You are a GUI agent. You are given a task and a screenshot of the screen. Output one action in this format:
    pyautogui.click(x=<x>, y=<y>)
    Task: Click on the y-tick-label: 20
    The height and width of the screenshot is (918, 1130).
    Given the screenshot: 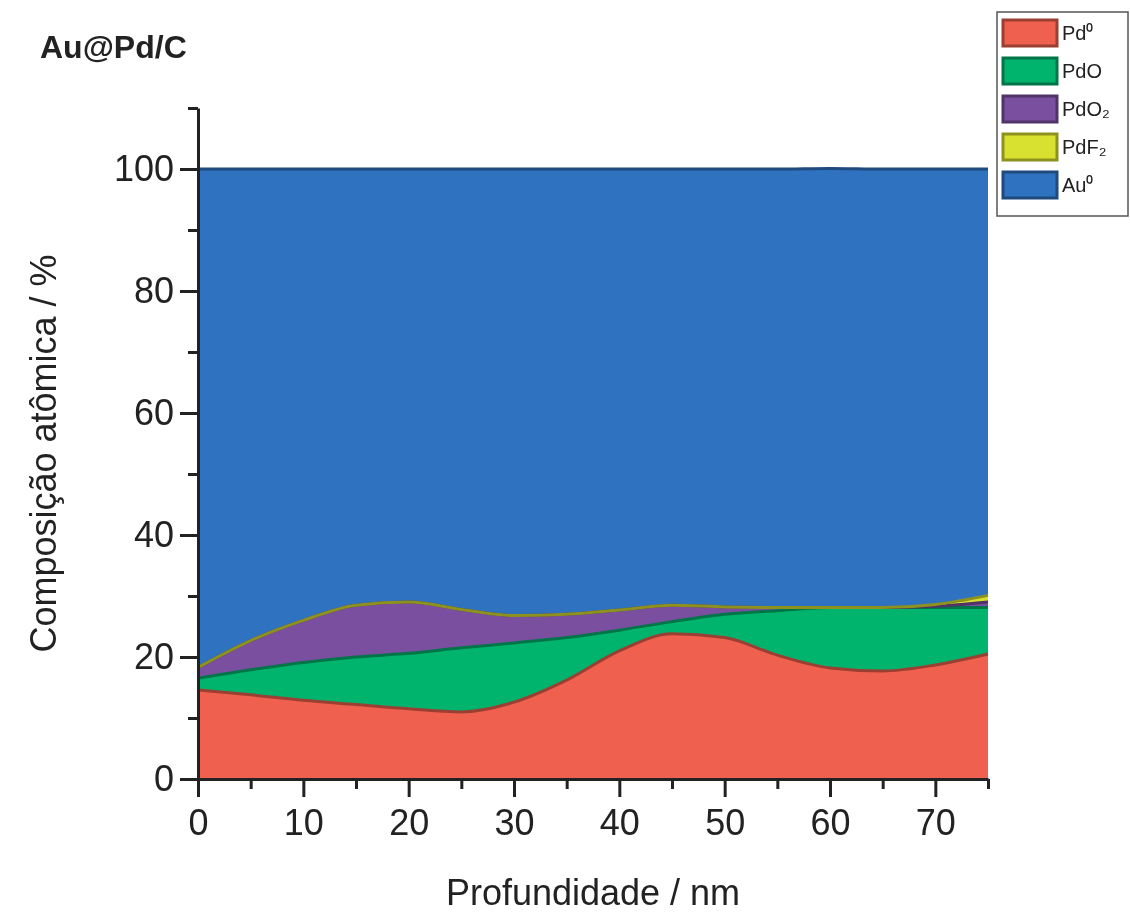 What is the action you would take?
    pyautogui.click(x=153, y=657)
    